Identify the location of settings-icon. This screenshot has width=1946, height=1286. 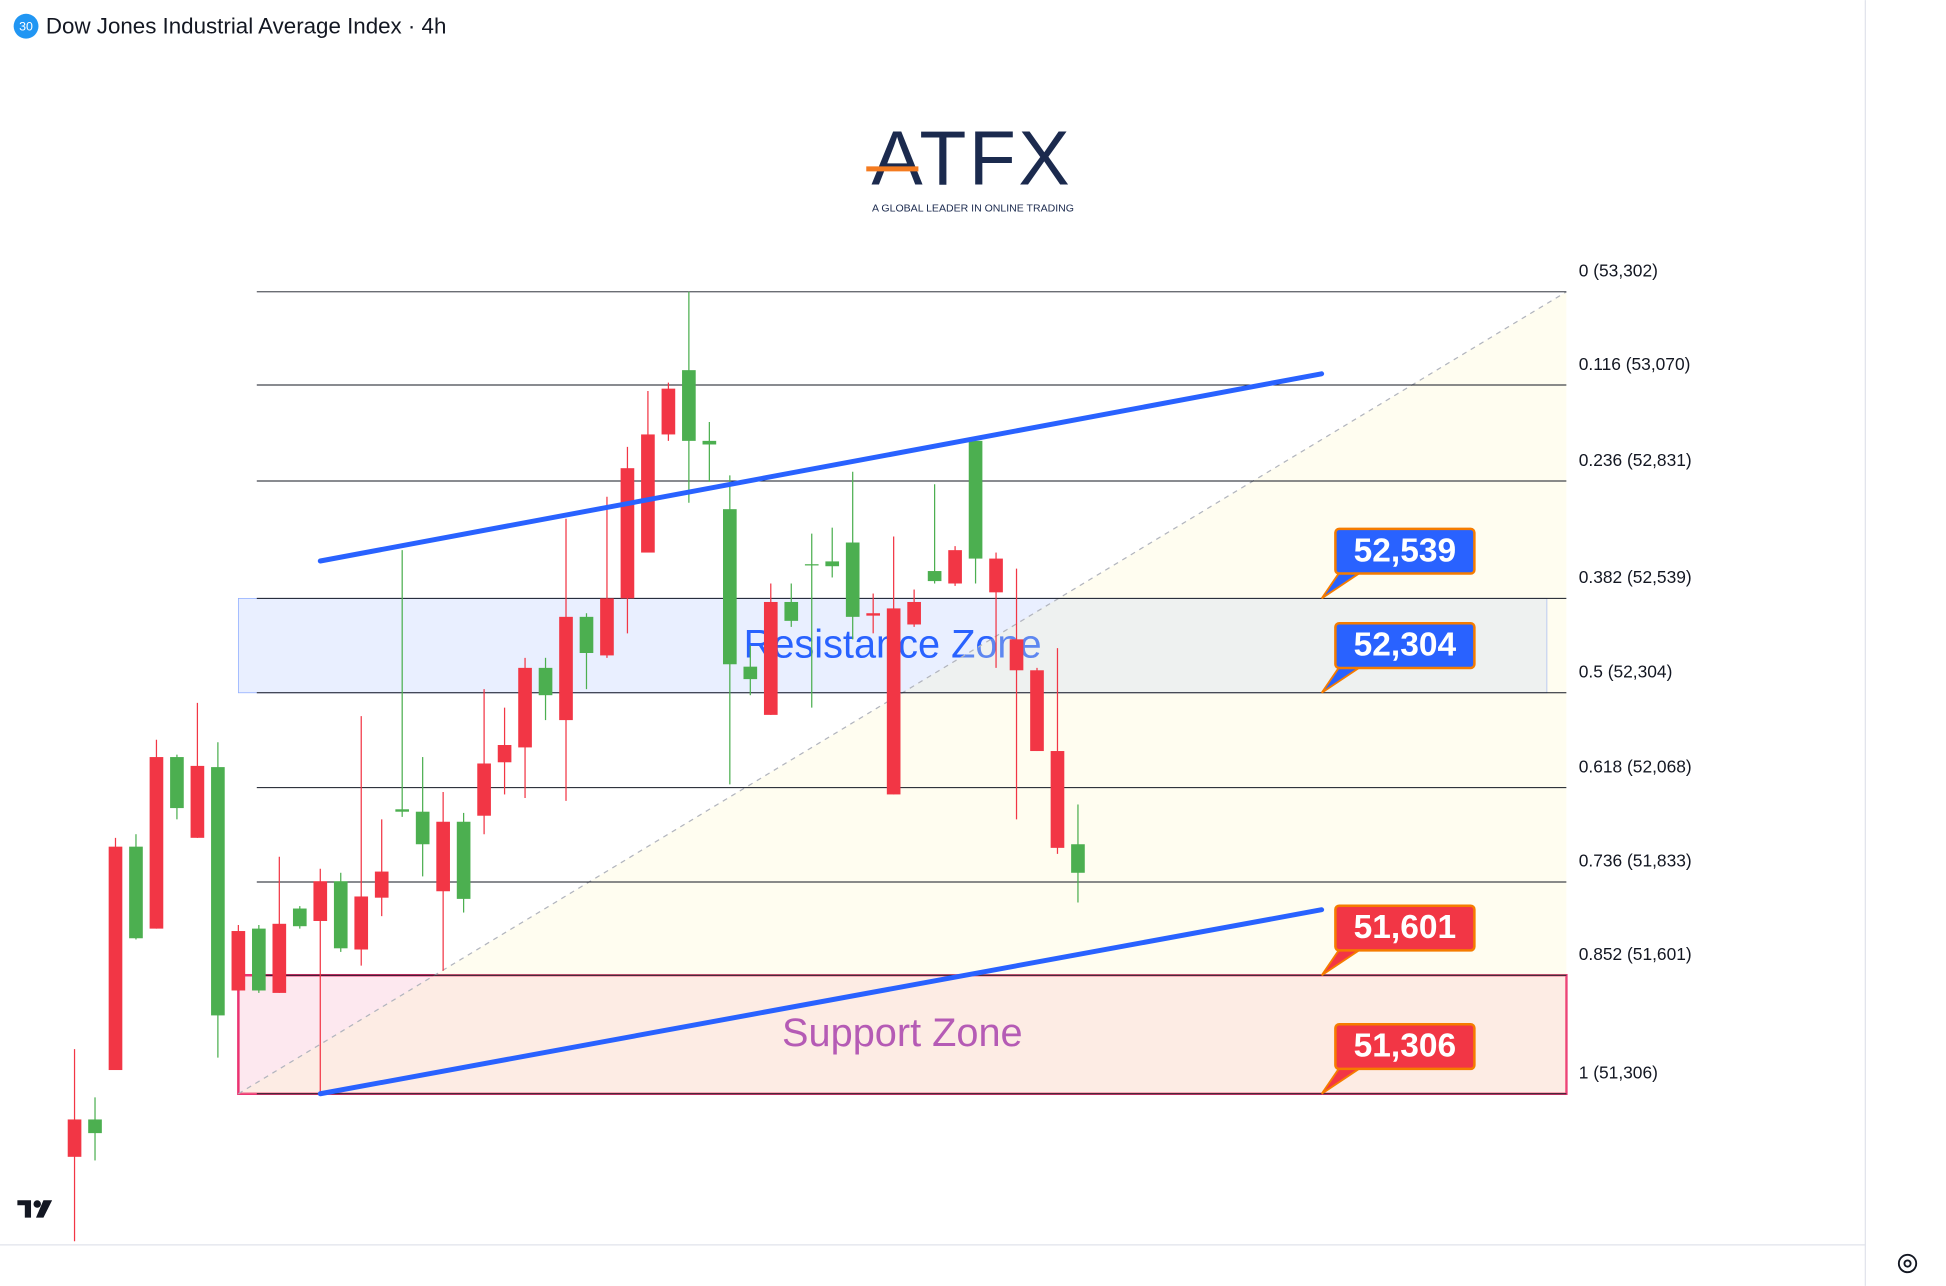
(1907, 1263).